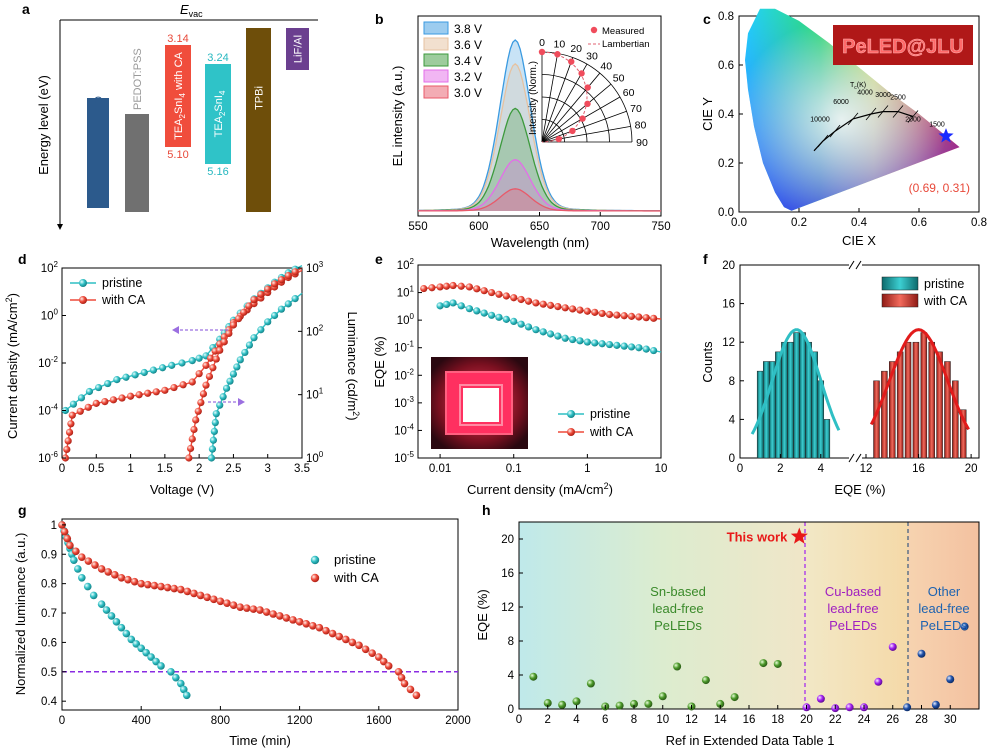 The height and width of the screenshot is (753, 993). Describe the element at coordinates (138, 79) in the screenshot. I see `energy-bar-label-1: PEDOT:PSS` at that location.